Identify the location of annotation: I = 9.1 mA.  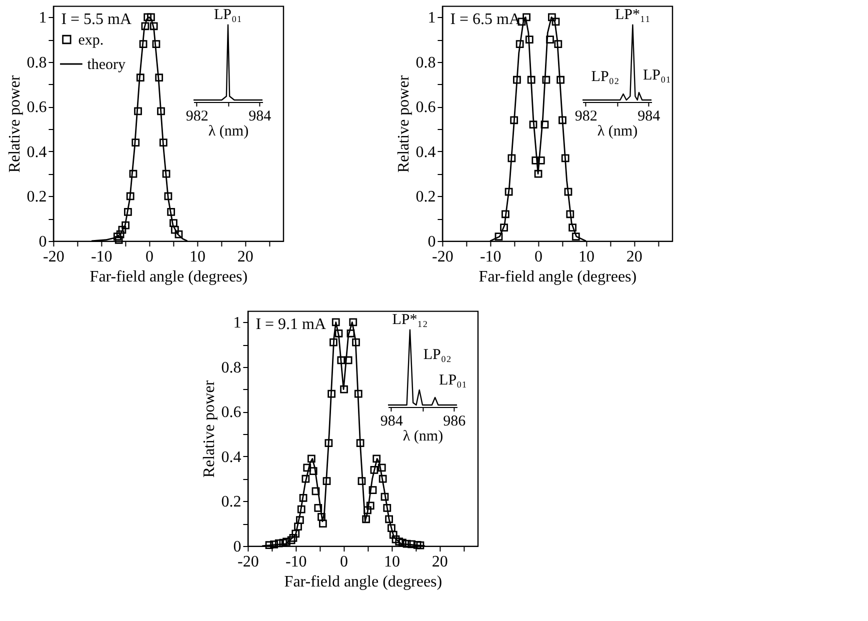
(291, 324).